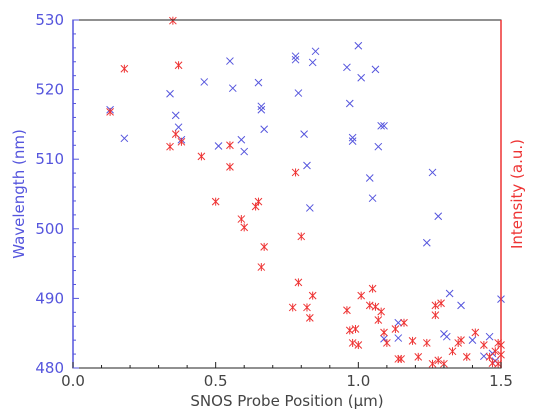 This screenshot has width=536, height=414. Describe the element at coordinates (216, 381) in the screenshot. I see `x-tick-label: 0.5` at that location.